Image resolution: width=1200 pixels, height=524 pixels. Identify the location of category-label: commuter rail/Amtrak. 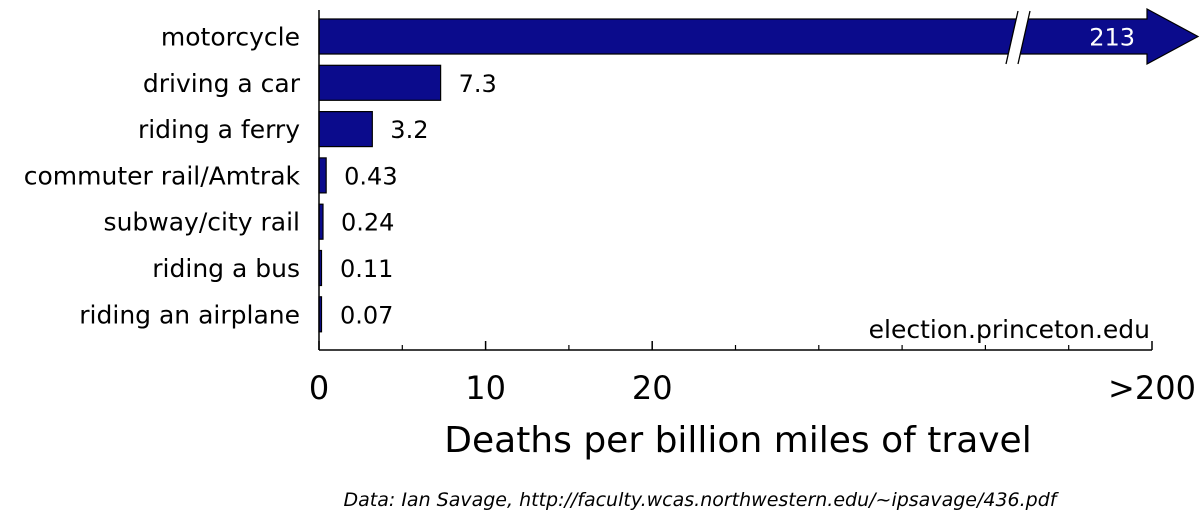
(162, 175).